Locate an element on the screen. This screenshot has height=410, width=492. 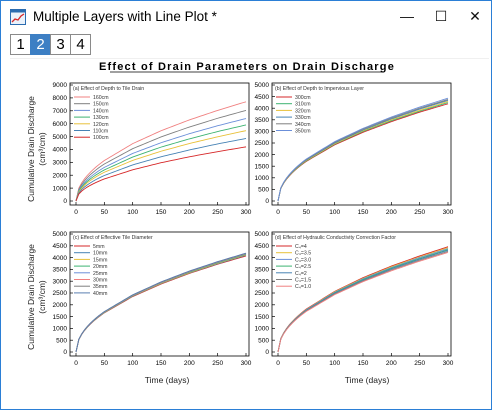
x-tick-label-b: 0 is located at coordinates (278, 212).